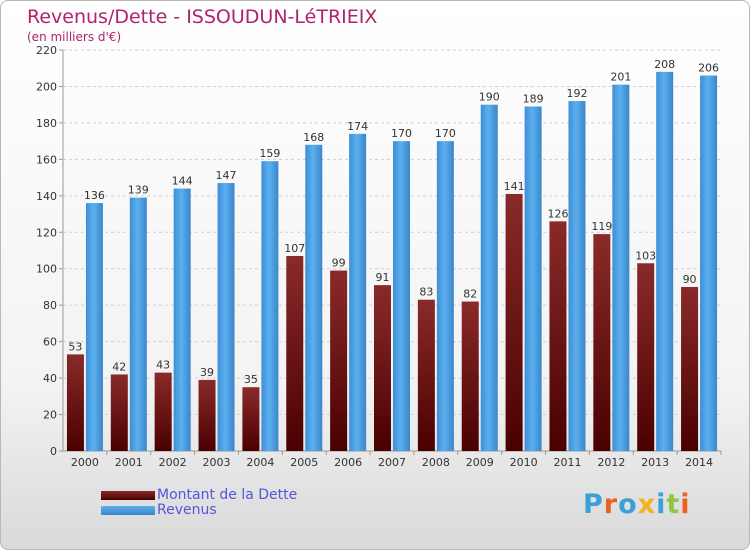 This screenshot has height=550, width=750. What do you see at coordinates (46, 196) in the screenshot?
I see `y-tick-label: 140` at bounding box center [46, 196].